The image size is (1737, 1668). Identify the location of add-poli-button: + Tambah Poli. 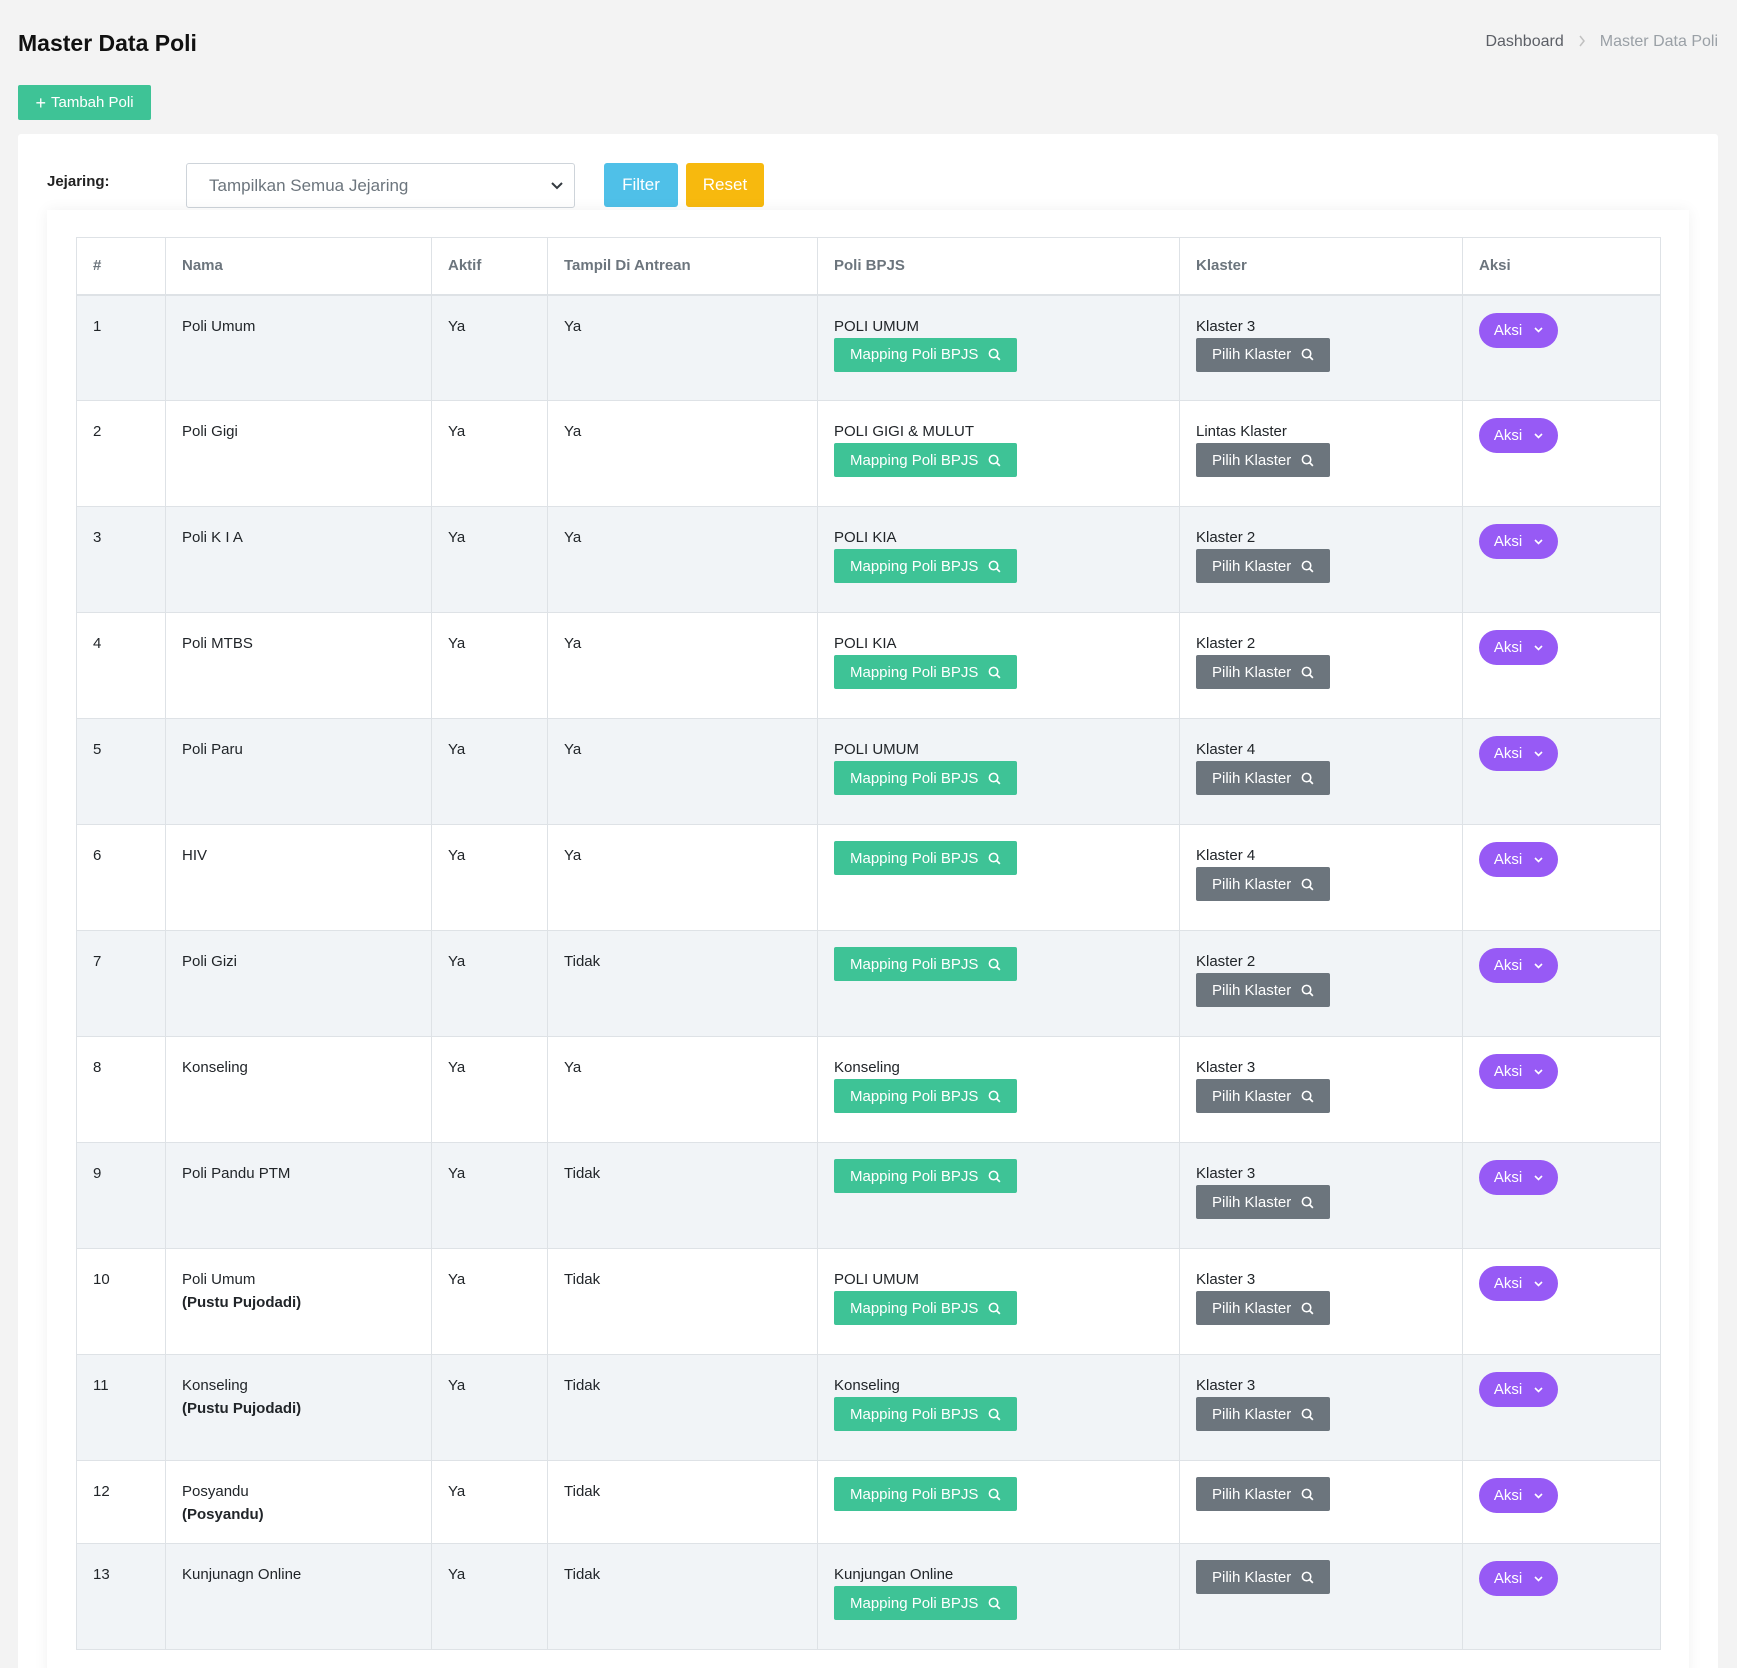
(84, 102).